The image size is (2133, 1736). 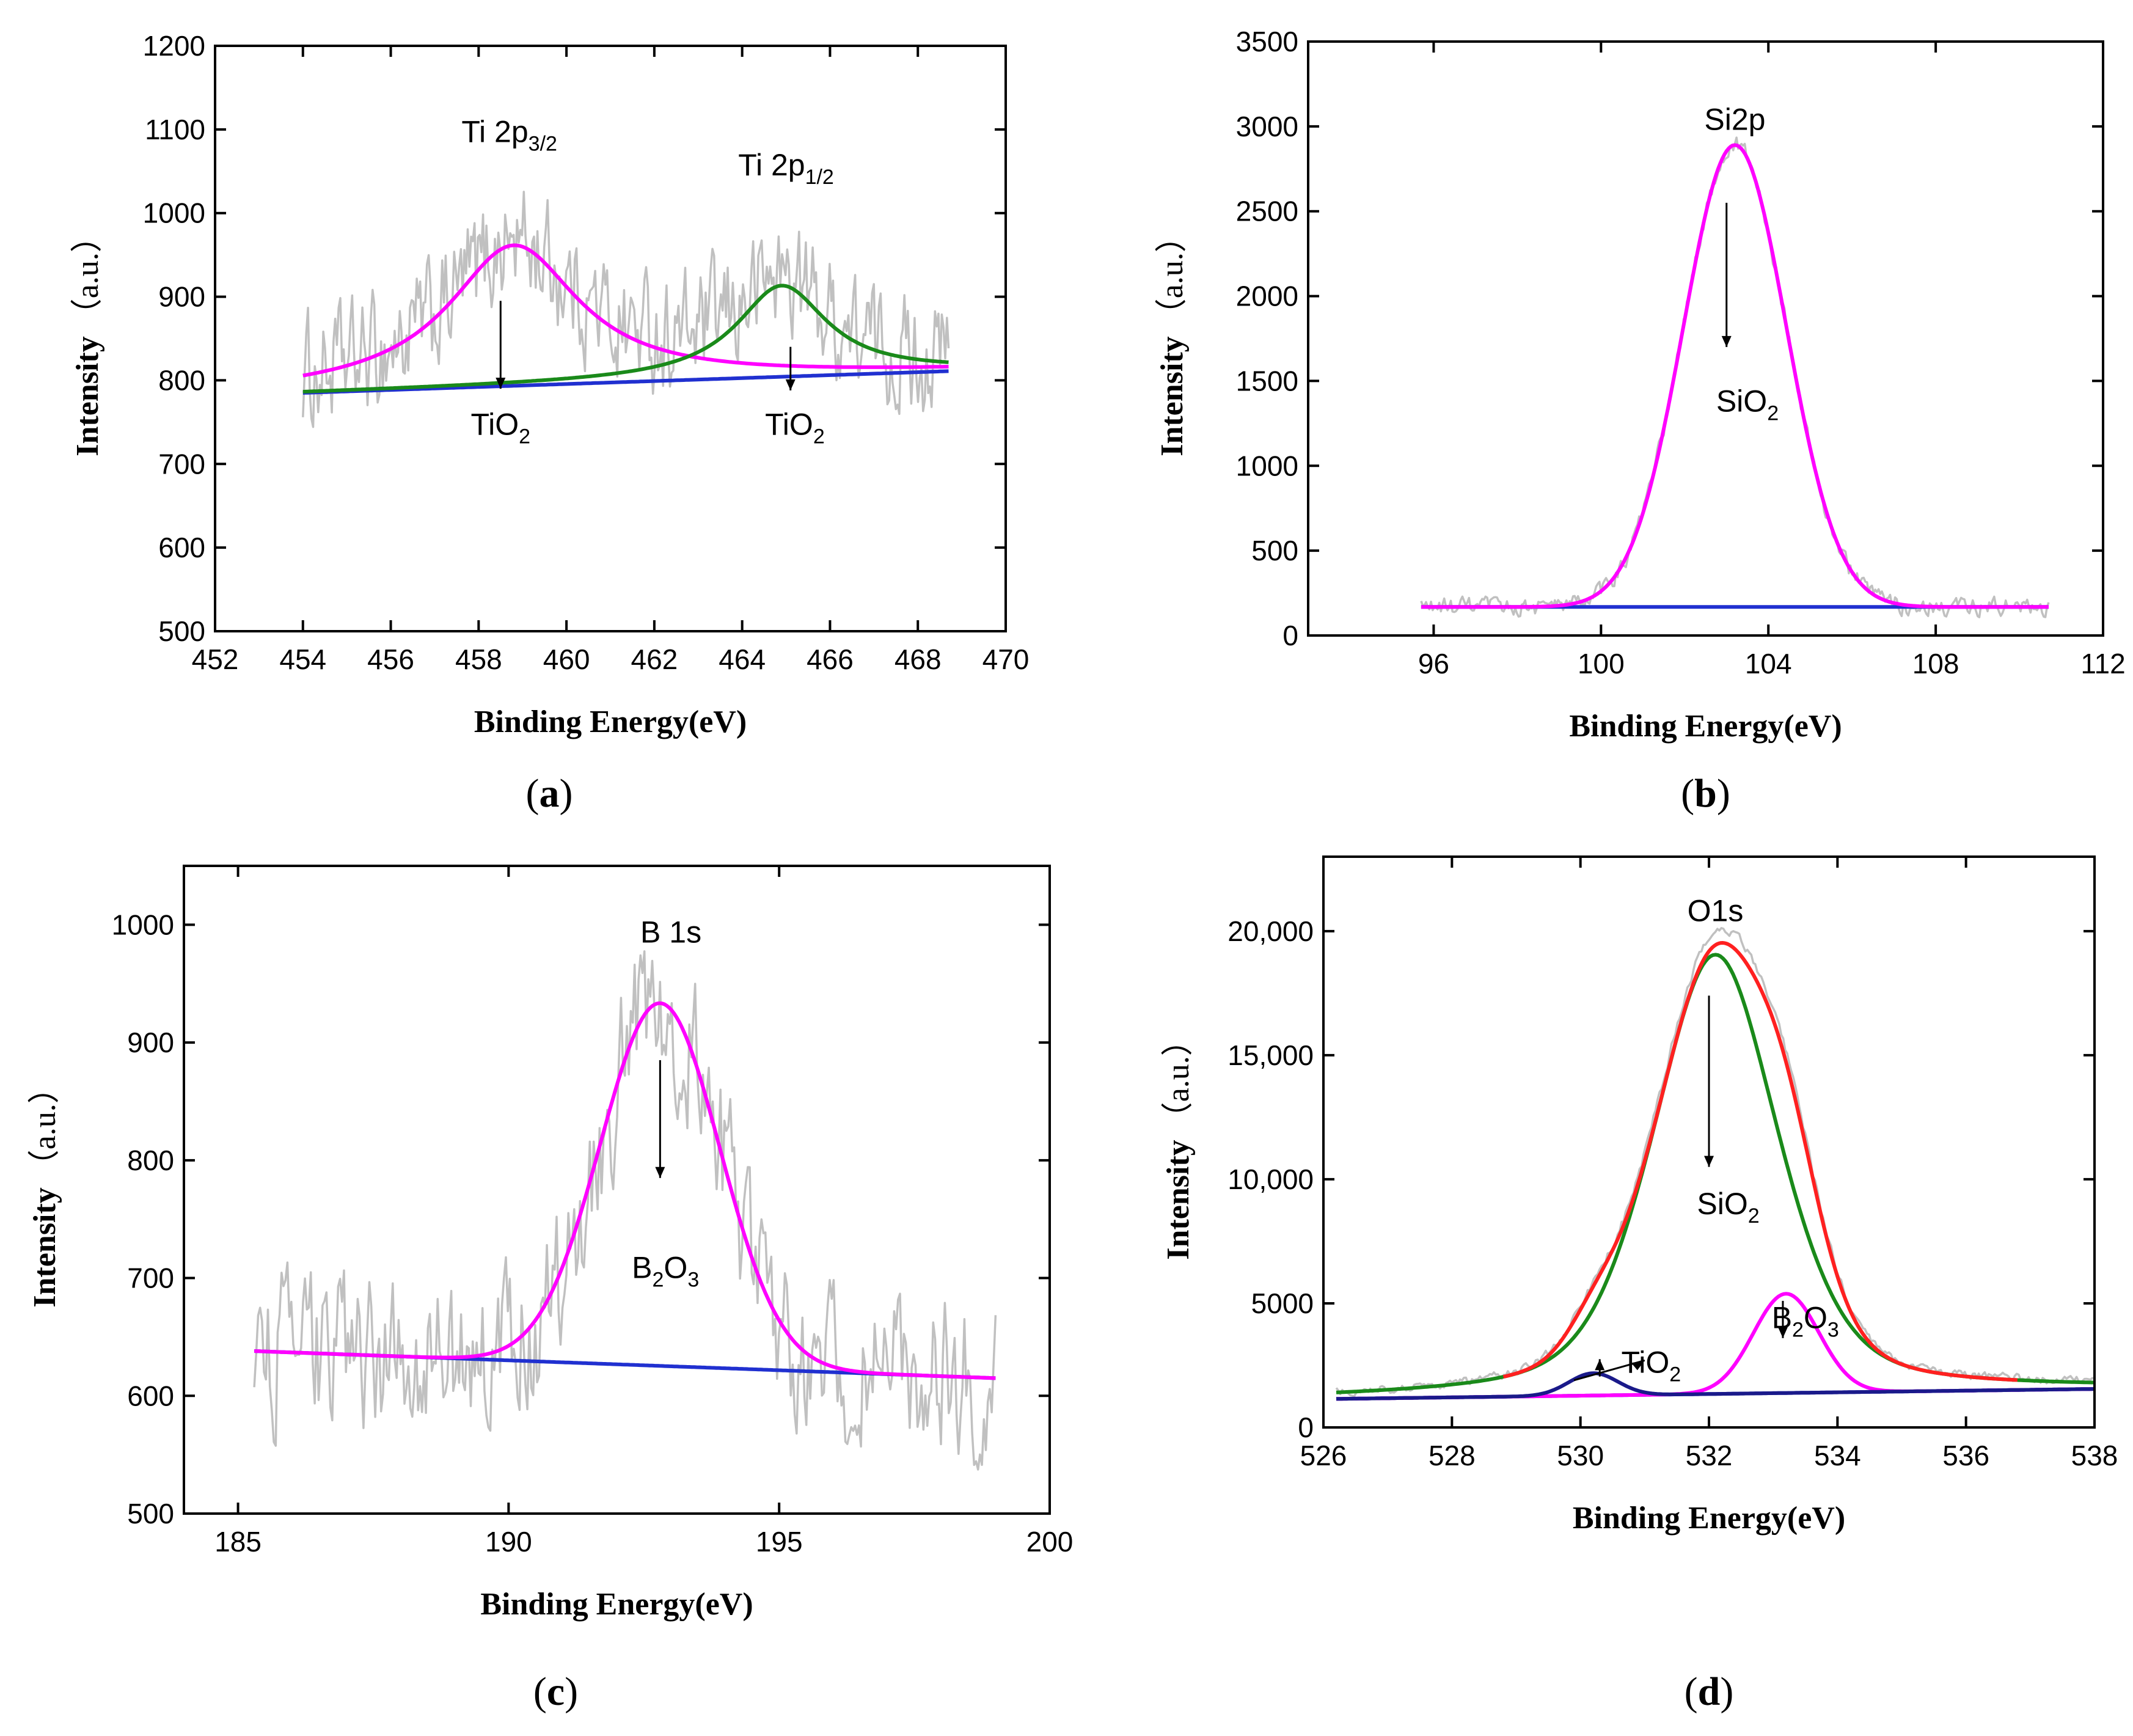 I want to click on panel-c-annotation-1: B 1s, so click(x=670, y=932).